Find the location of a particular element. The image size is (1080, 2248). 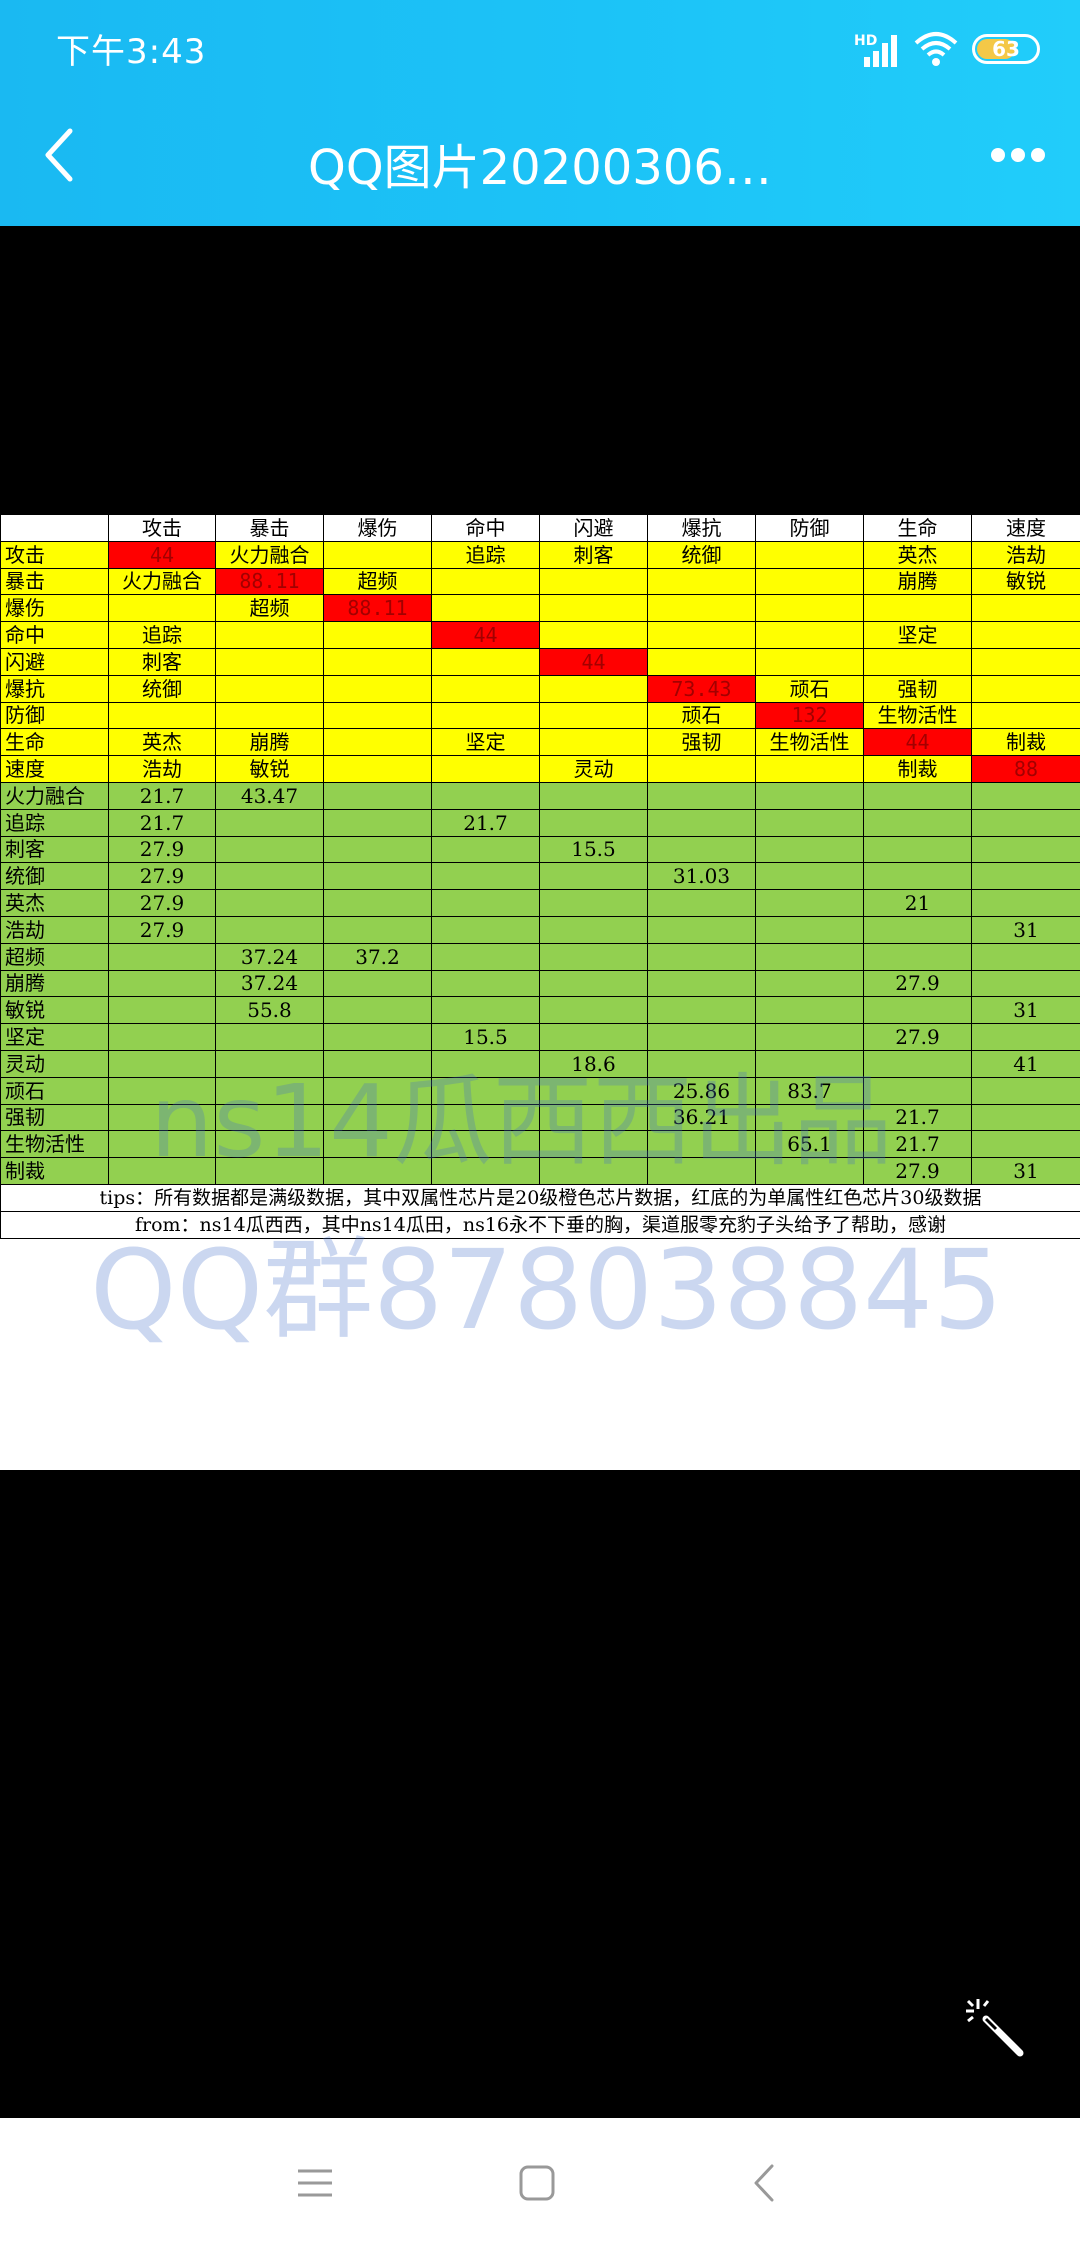

table-row: 火力融合 21.7 43.47 is located at coordinates (540, 795).